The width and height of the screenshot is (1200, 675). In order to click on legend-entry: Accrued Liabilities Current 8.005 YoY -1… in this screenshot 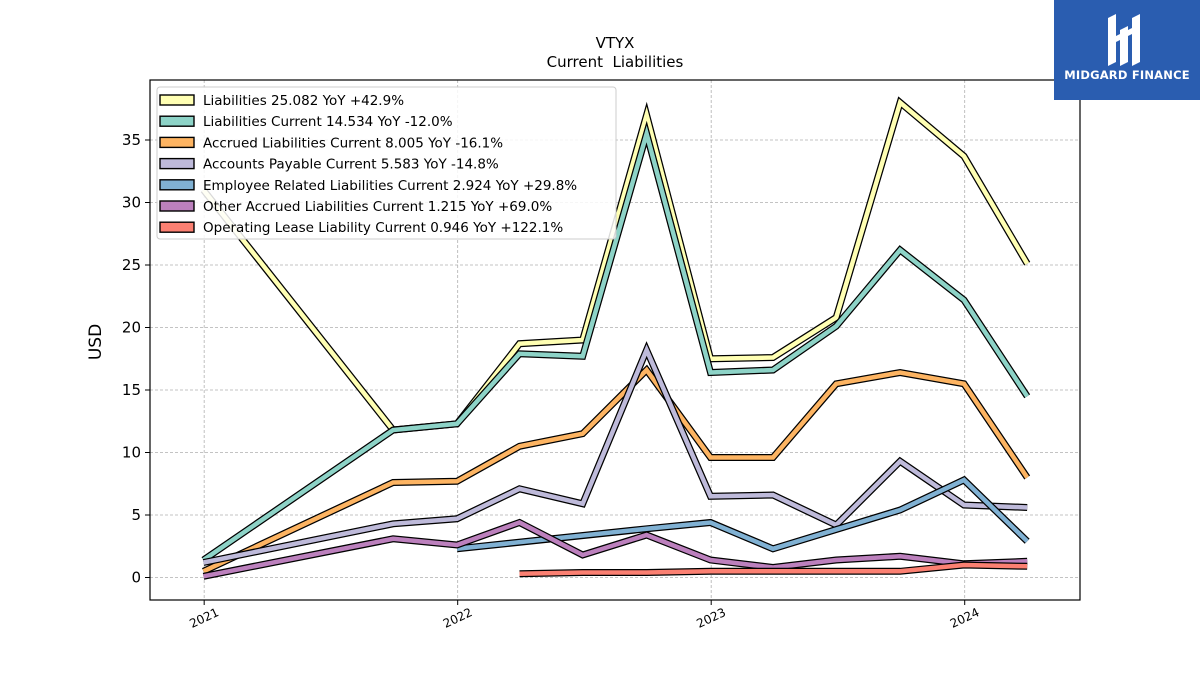, I will do `click(331, 143)`.